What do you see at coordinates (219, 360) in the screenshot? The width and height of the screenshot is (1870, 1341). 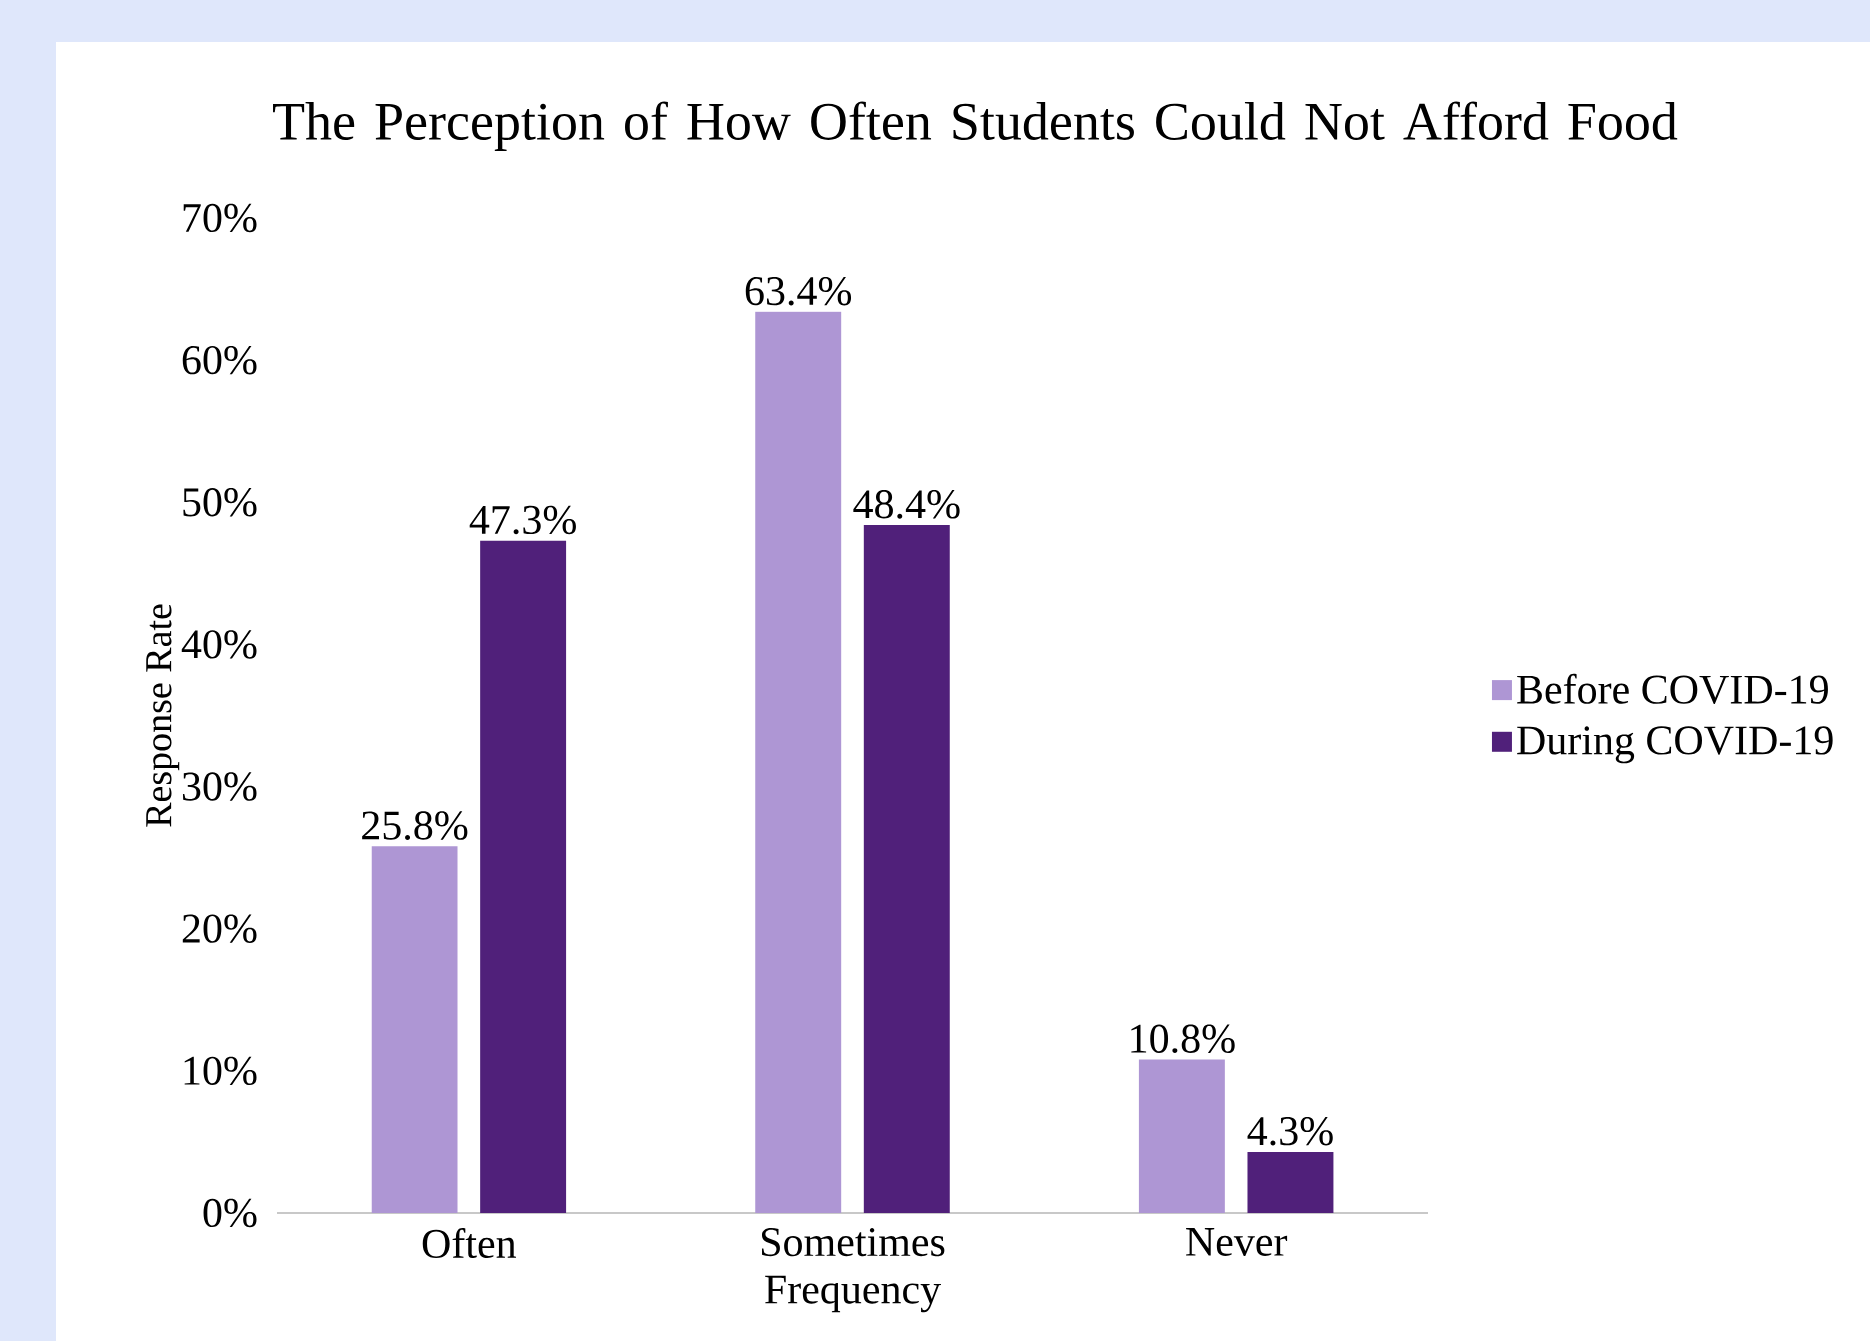 I see `y-tick-label: 60%` at bounding box center [219, 360].